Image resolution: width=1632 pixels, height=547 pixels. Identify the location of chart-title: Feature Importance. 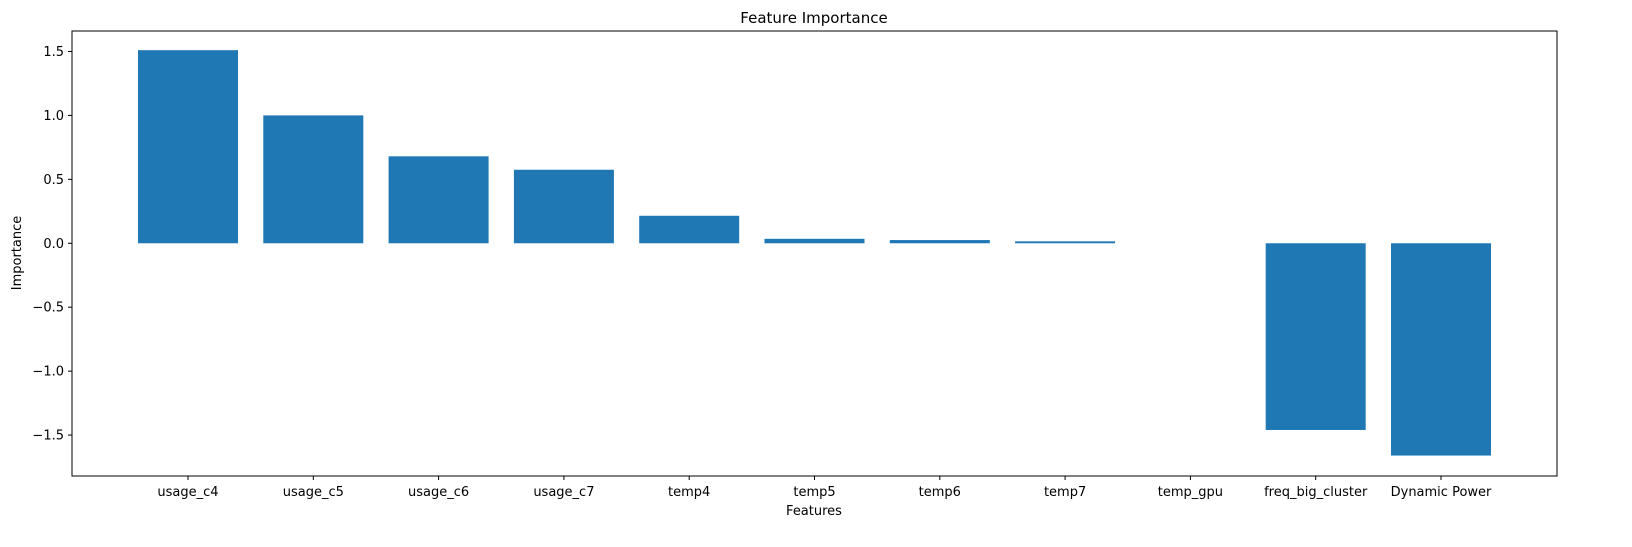
(813, 18).